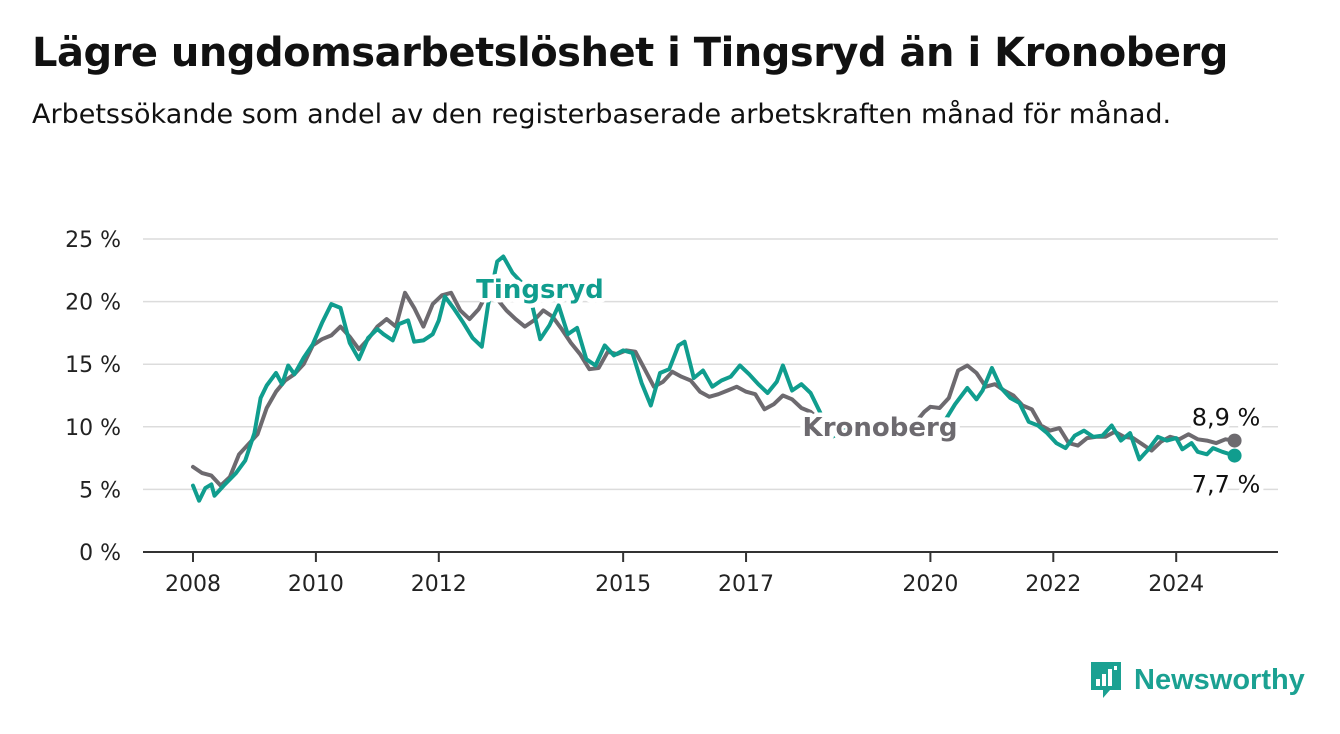  I want to click on x-tick-label: 2017, so click(746, 584).